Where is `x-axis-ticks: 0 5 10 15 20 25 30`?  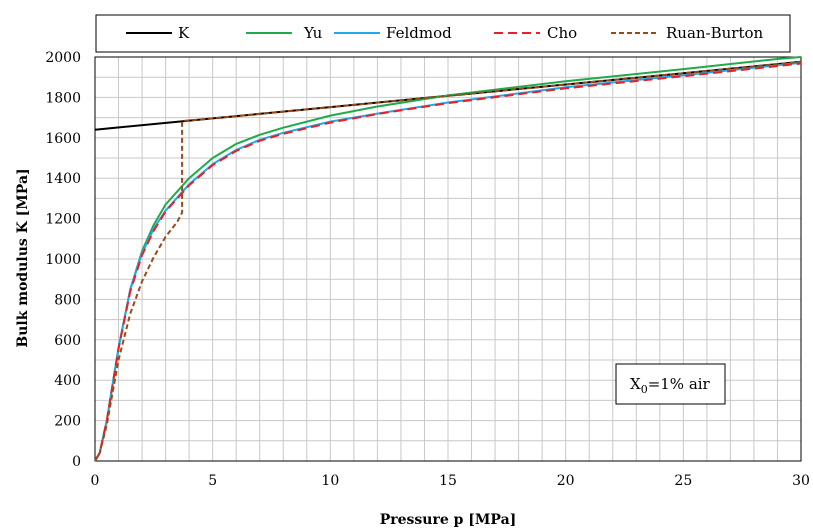 x-axis-ticks: 0 5 10 15 20 25 30 is located at coordinates (450, 481).